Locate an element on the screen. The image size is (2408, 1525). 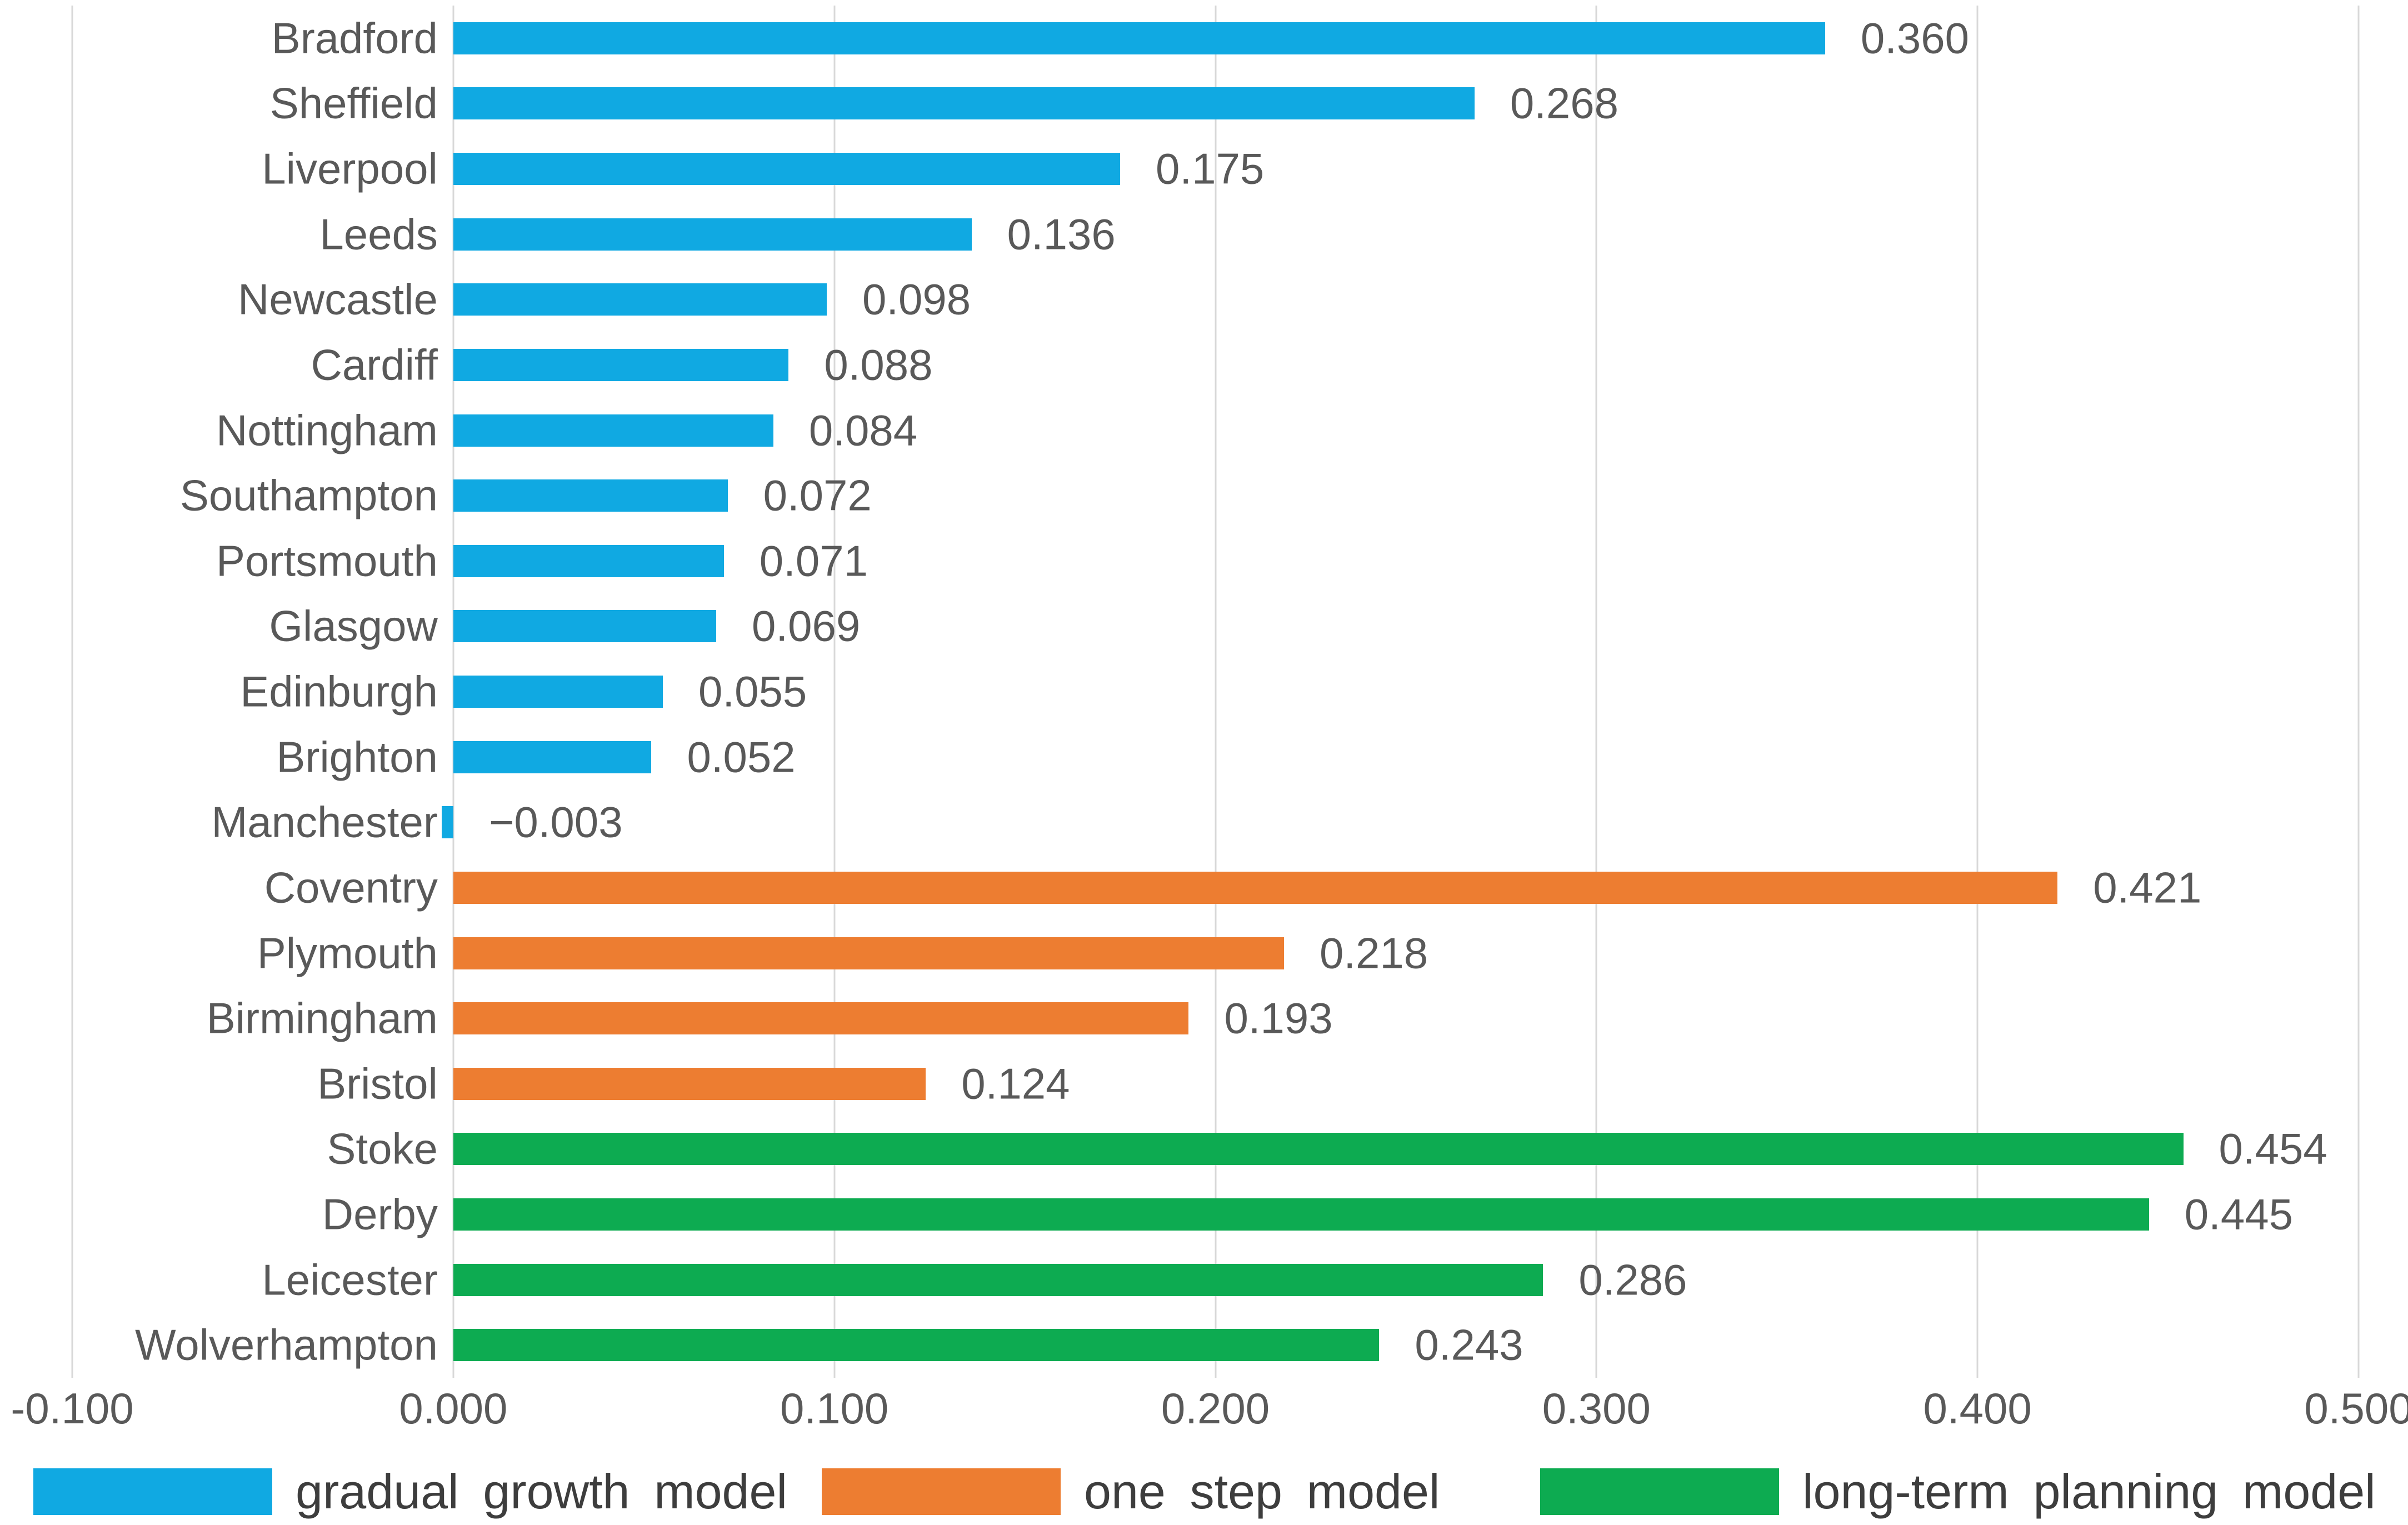
category-label: Manchester is located at coordinates (324, 822).